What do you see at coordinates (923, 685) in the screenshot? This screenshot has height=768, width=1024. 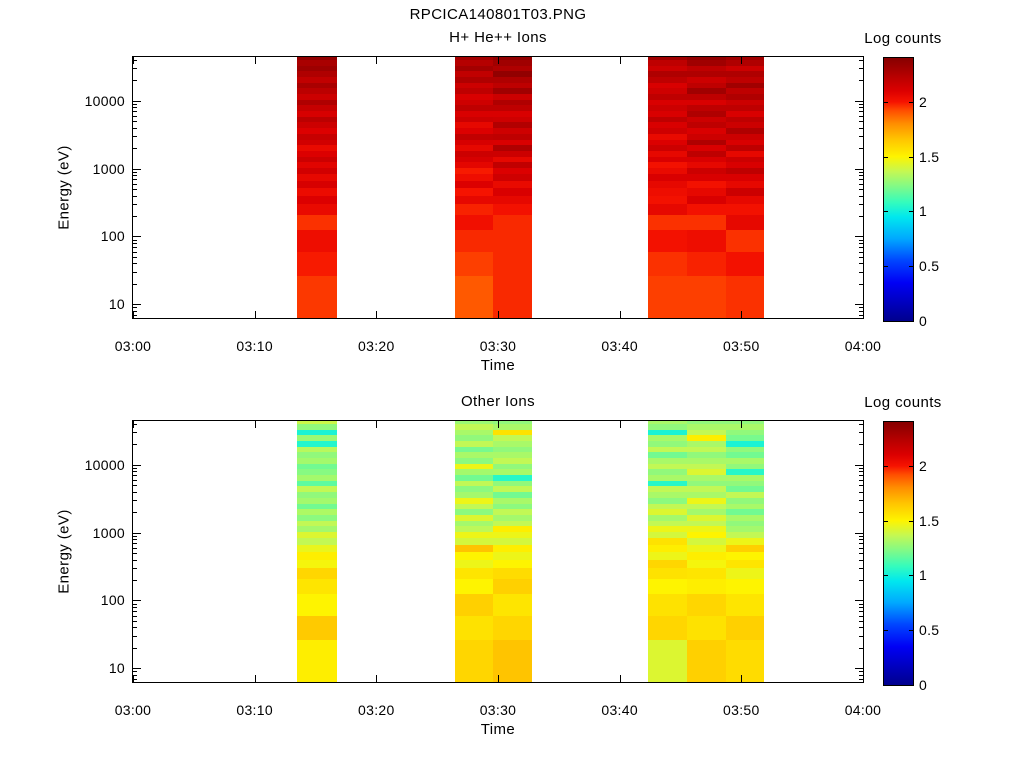 I see `colorbar-tick-label: 0` at bounding box center [923, 685].